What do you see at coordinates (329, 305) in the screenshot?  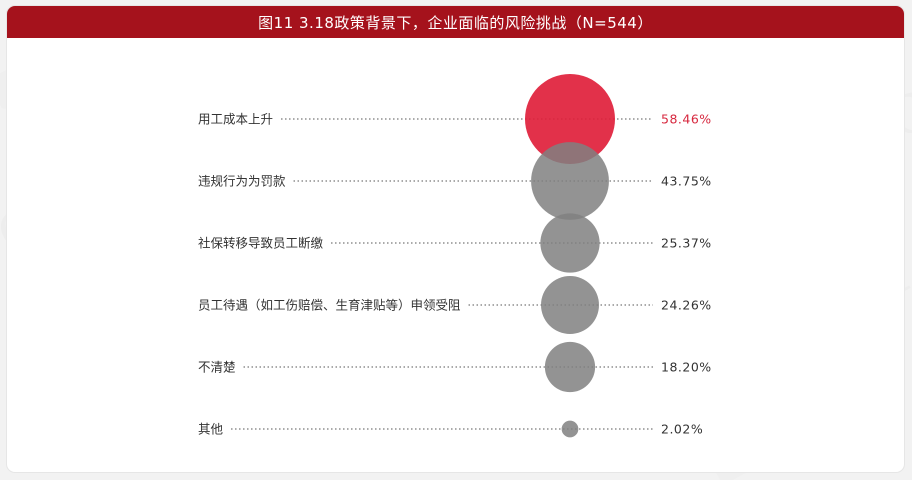 I see `category-label: 员工待遇（如工伤赔偿、生育津贴等）申领受阻` at bounding box center [329, 305].